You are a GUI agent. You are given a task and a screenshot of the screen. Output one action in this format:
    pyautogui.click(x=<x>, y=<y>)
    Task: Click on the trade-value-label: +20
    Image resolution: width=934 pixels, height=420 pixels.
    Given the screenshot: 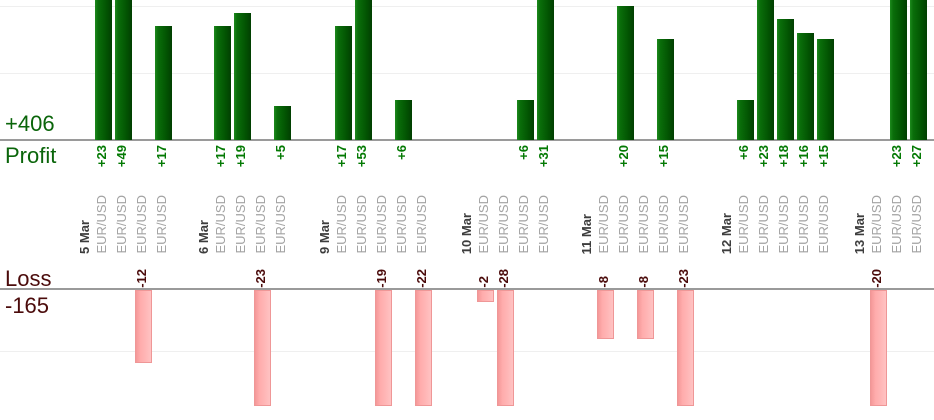 What is the action you would take?
    pyautogui.click(x=623, y=156)
    